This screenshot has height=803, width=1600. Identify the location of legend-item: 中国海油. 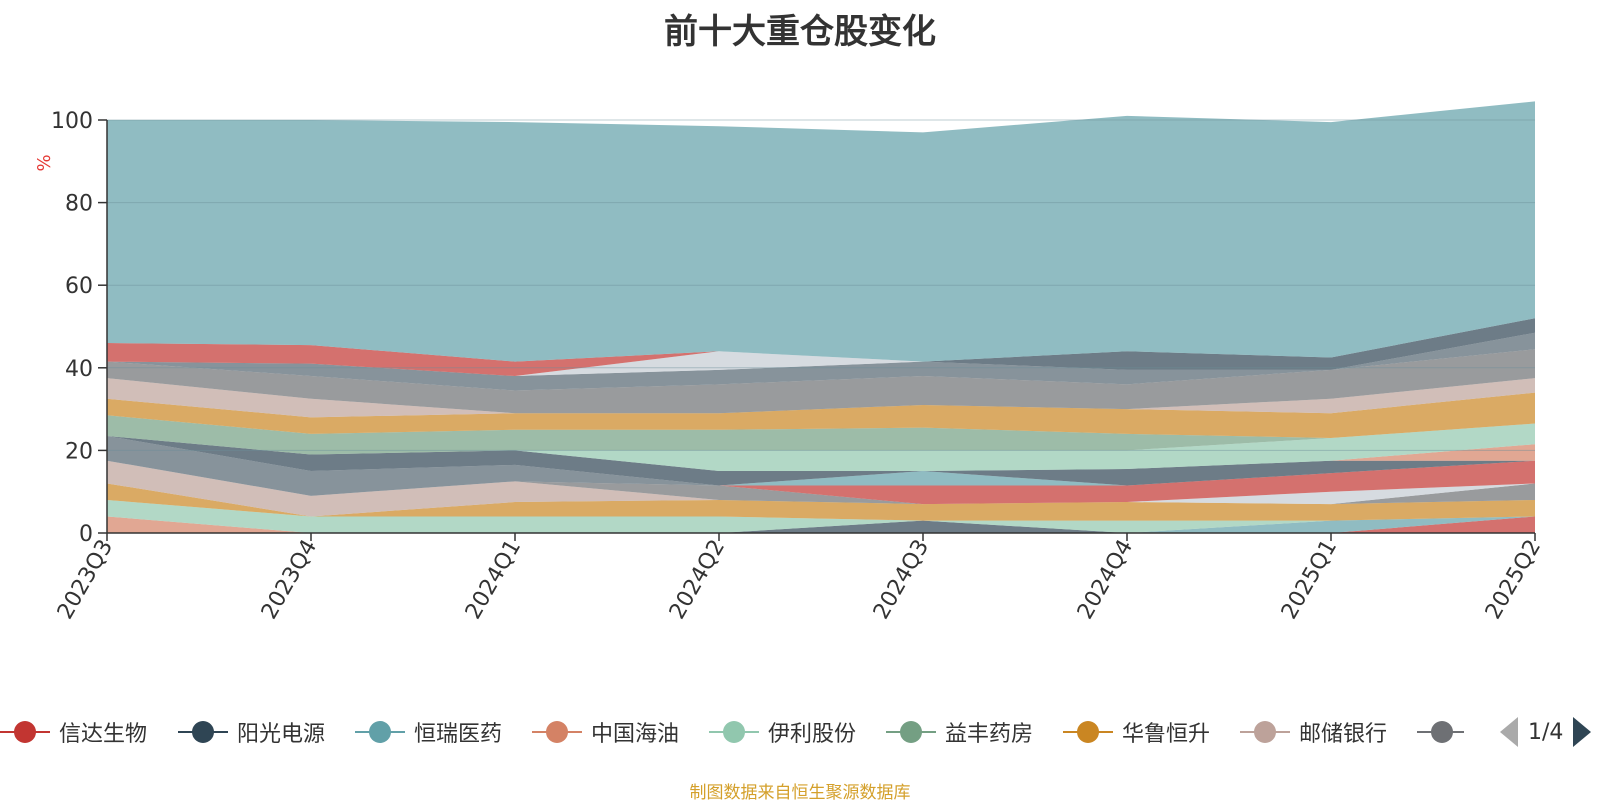
(605, 732).